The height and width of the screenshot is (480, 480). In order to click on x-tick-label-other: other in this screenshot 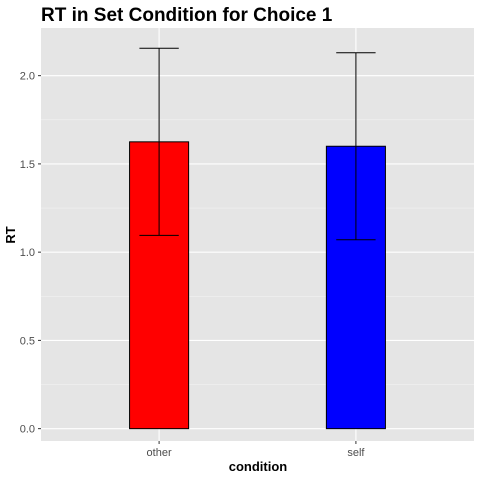, I will do `click(159, 453)`.